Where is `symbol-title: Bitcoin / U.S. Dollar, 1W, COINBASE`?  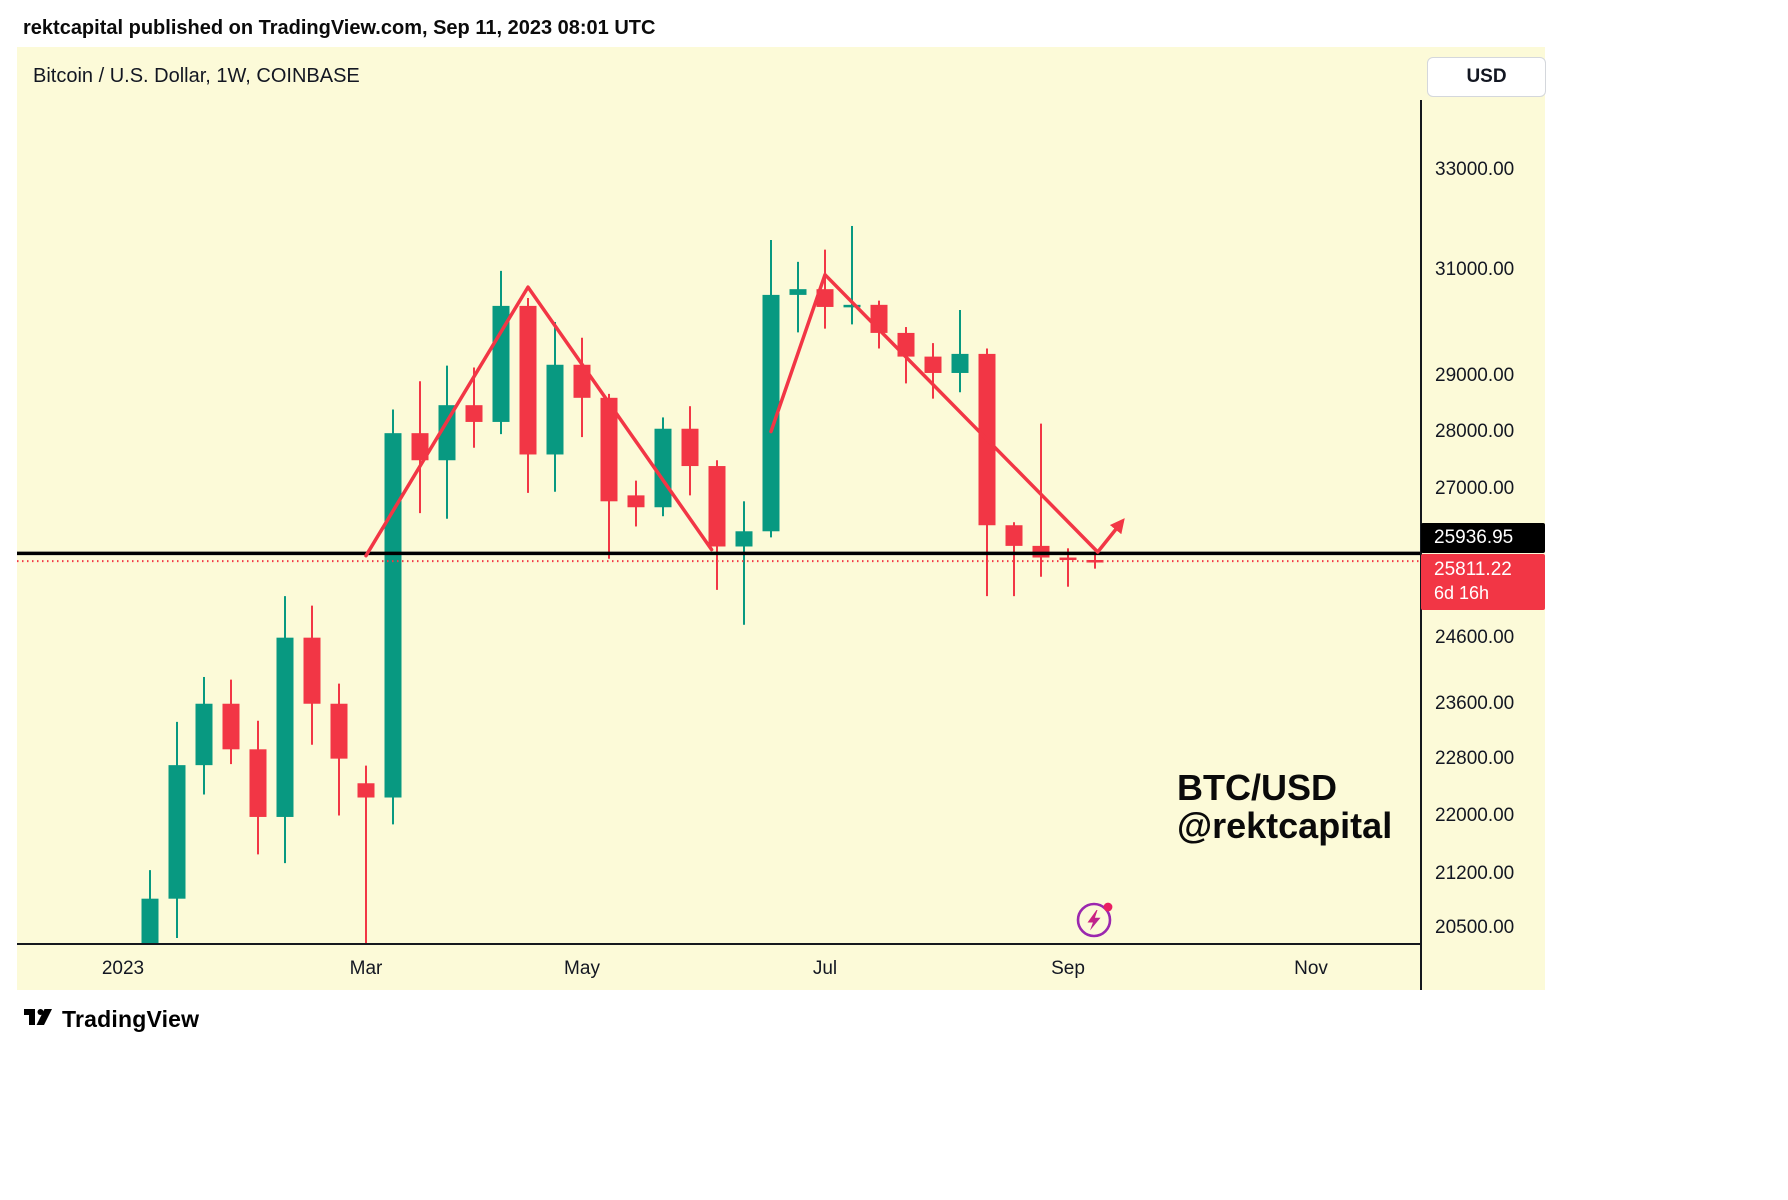
symbol-title: Bitcoin / U.S. Dollar, 1W, COINBASE is located at coordinates (196, 76).